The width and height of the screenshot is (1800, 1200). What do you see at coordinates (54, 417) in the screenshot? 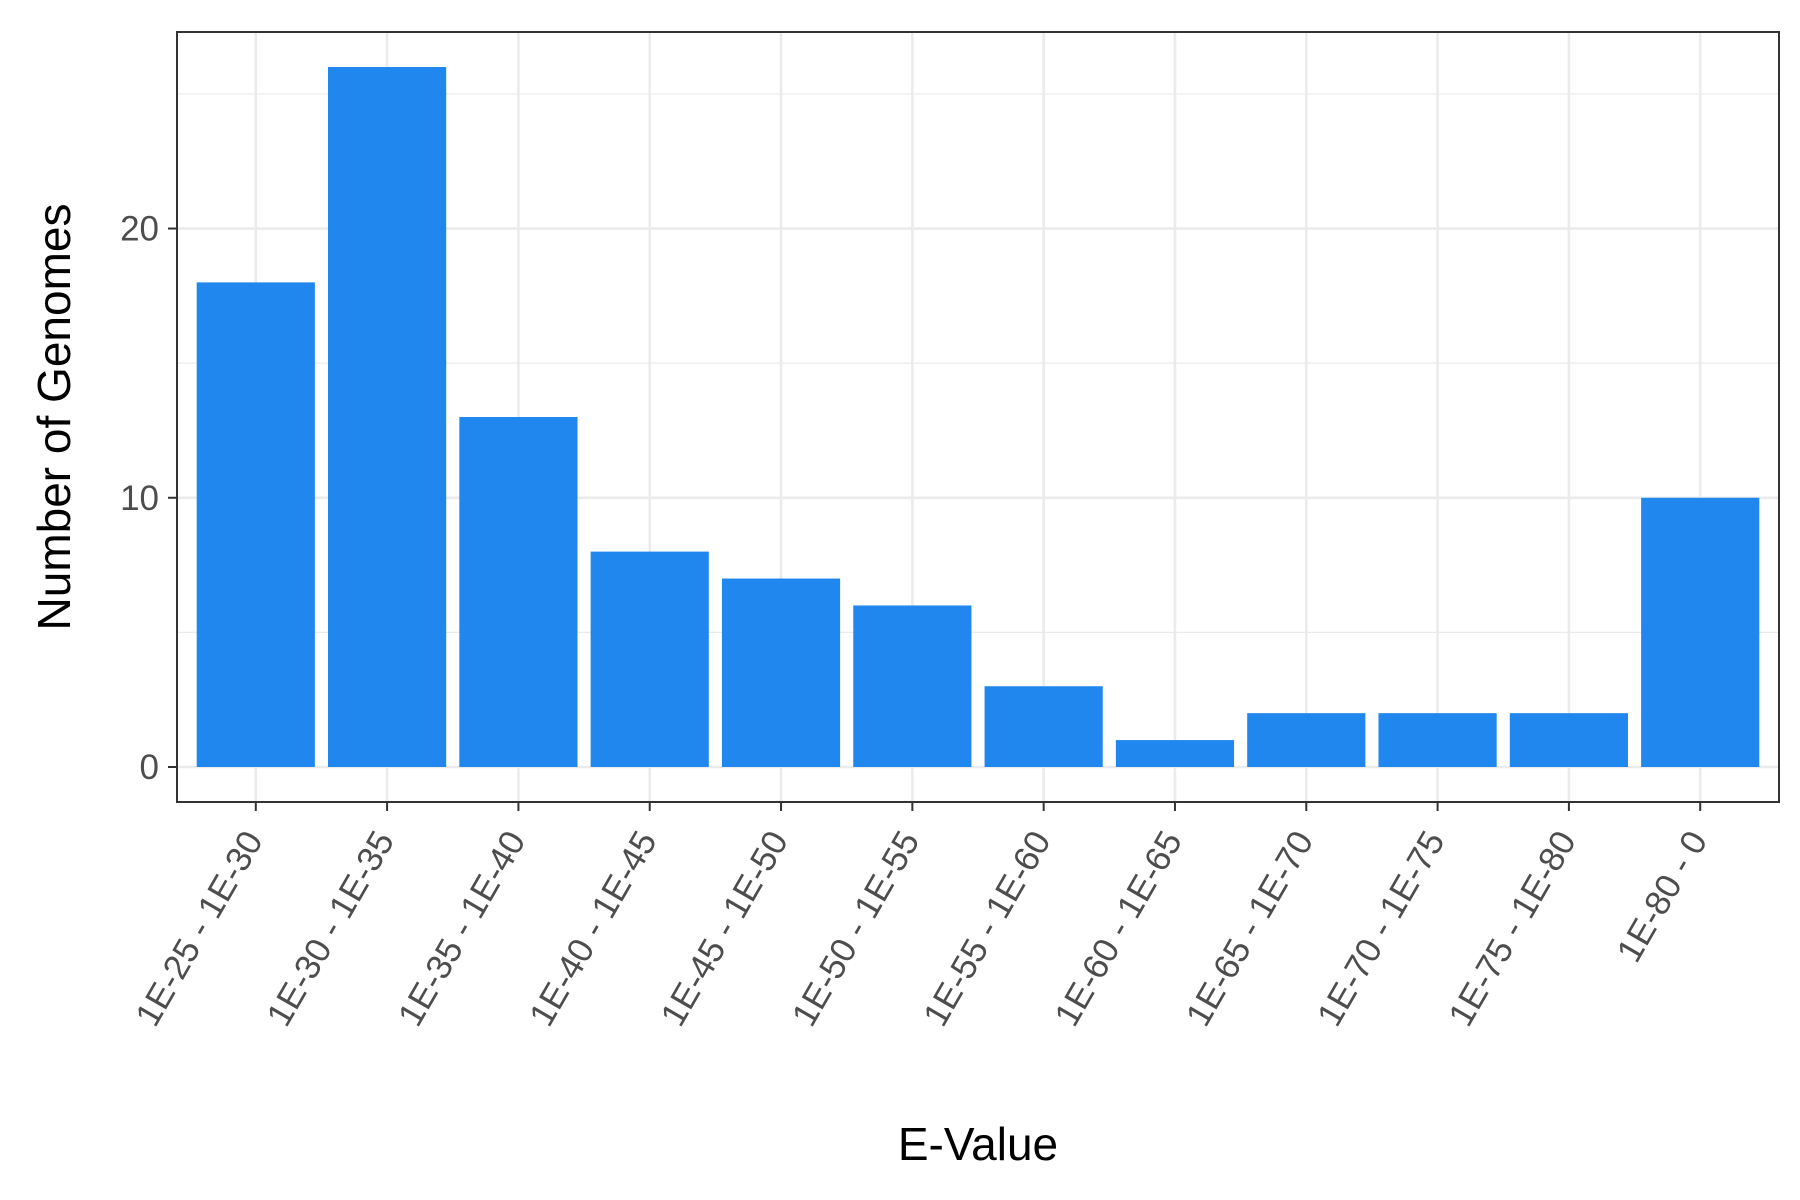
I see `y-axis-title: Number of Genomes` at bounding box center [54, 417].